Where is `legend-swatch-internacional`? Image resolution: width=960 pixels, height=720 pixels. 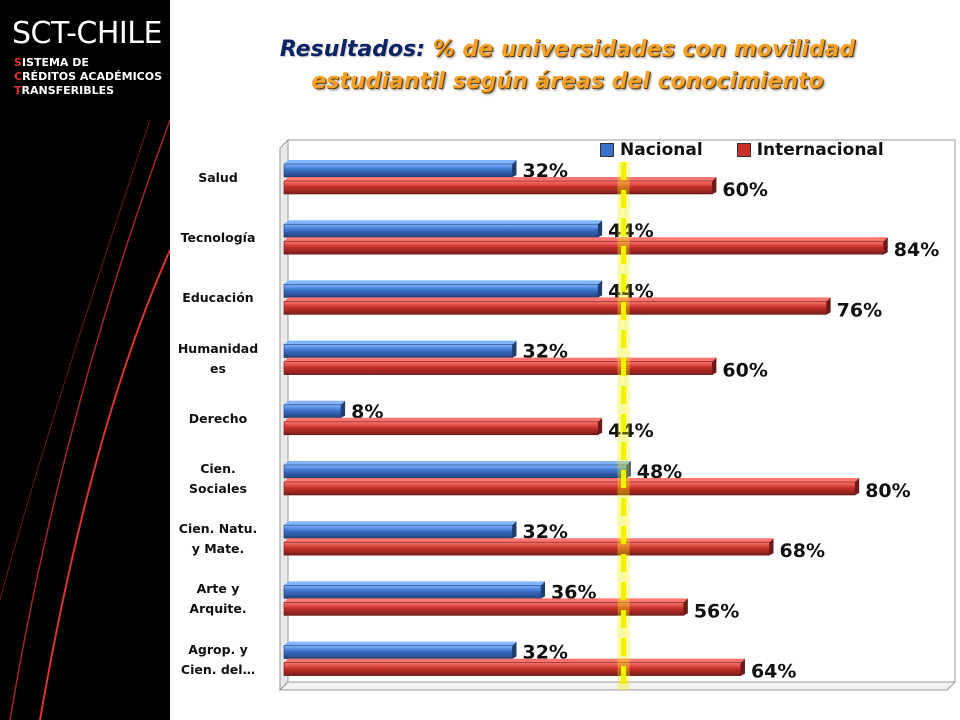
legend-swatch-internacional is located at coordinates (743, 150).